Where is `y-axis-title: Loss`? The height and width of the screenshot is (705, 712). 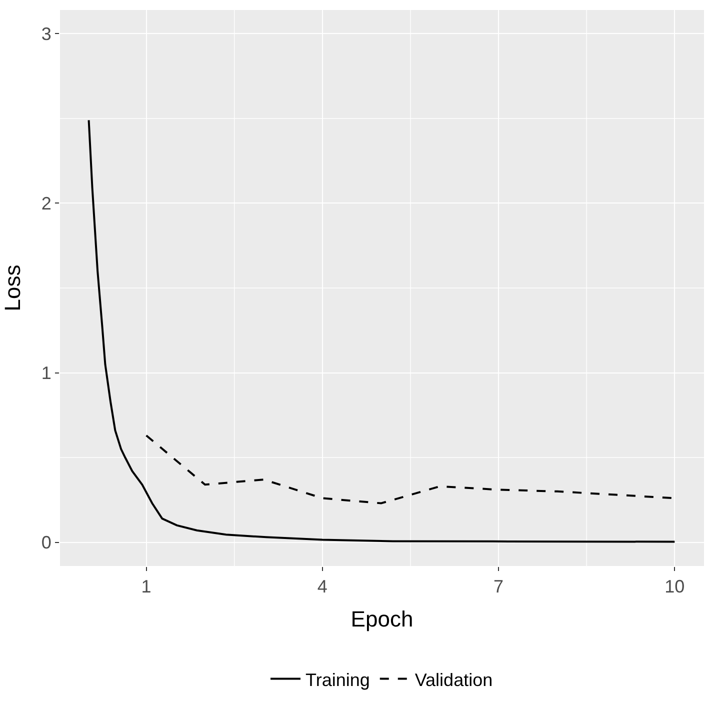
y-axis-title: Loss is located at coordinates (12, 288).